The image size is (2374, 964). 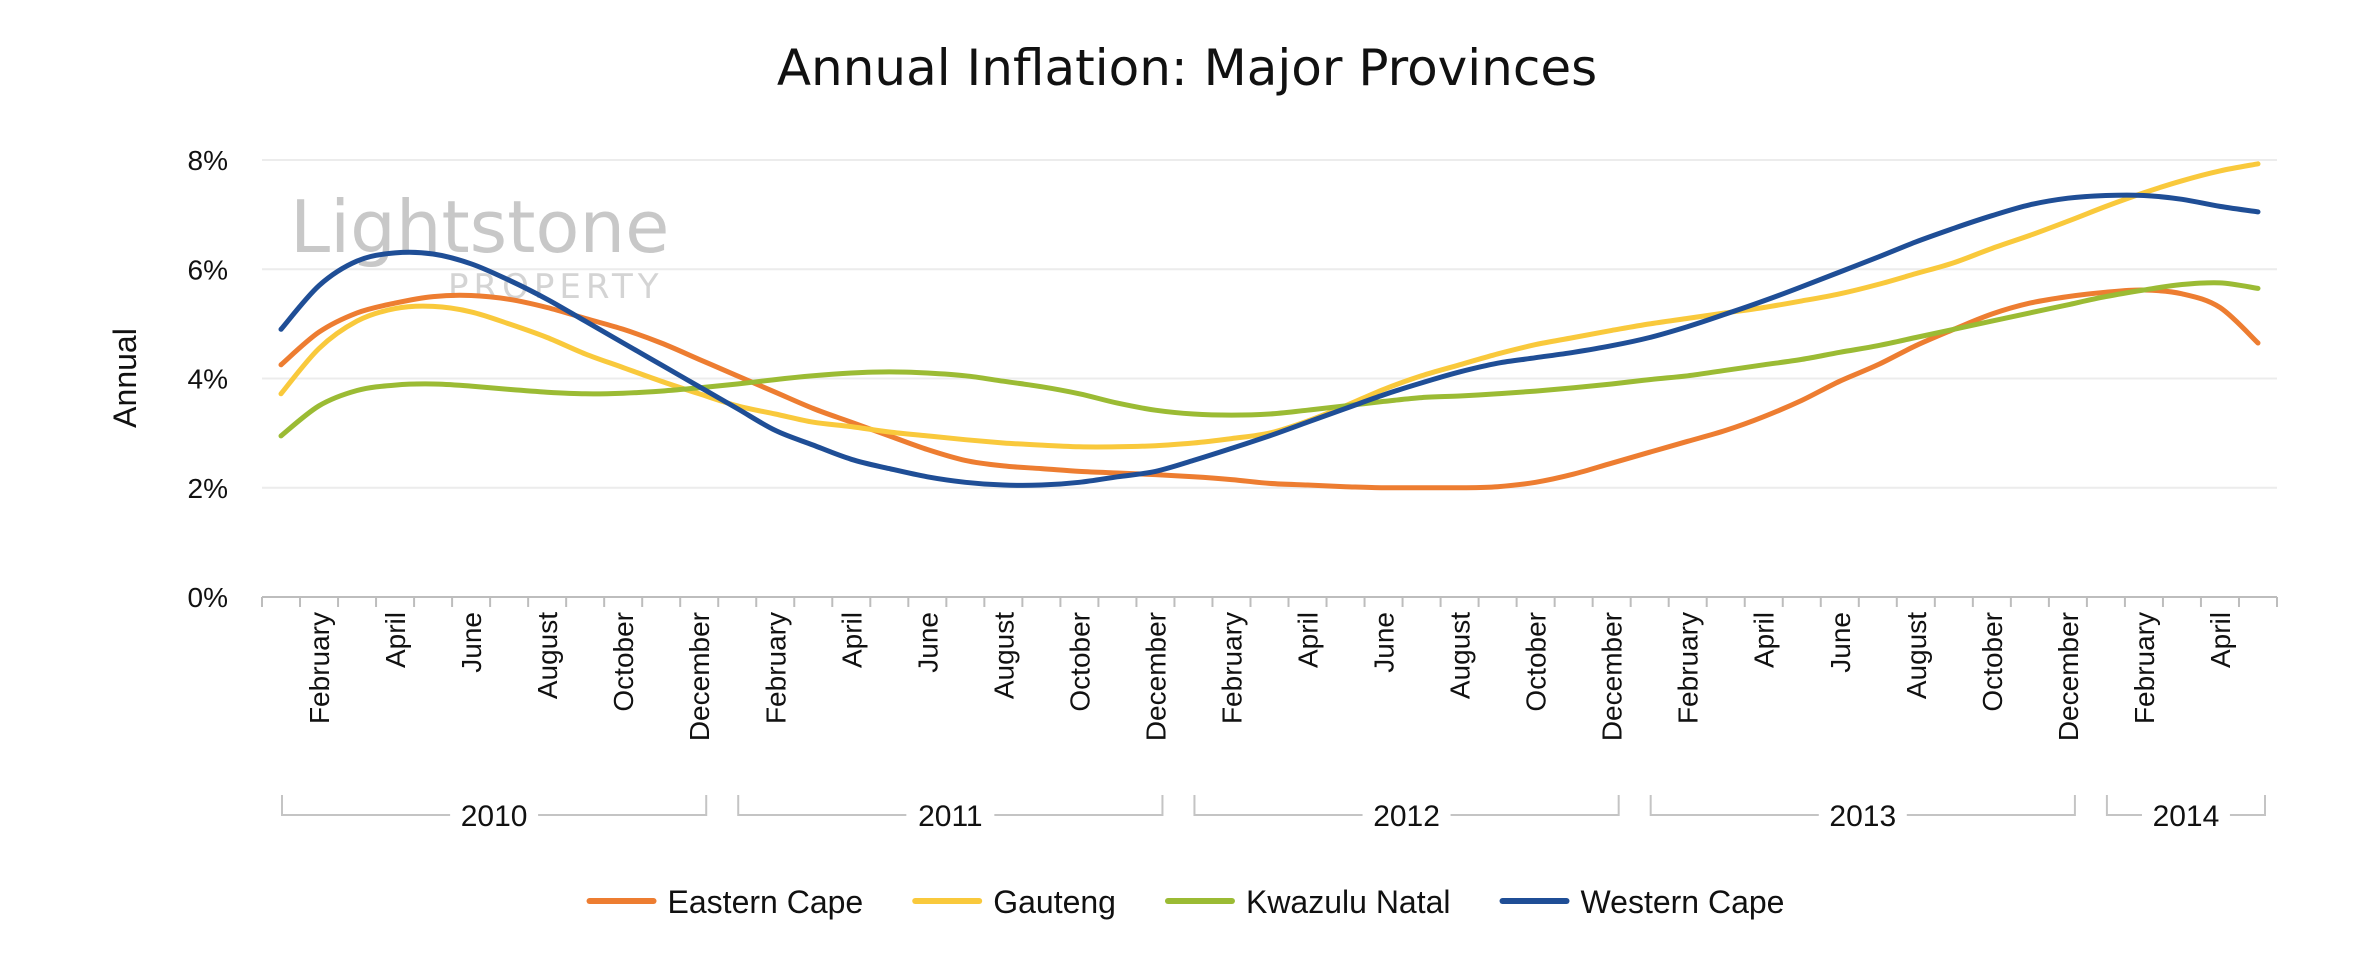 I want to click on year-label: 2013, so click(x=1862, y=816).